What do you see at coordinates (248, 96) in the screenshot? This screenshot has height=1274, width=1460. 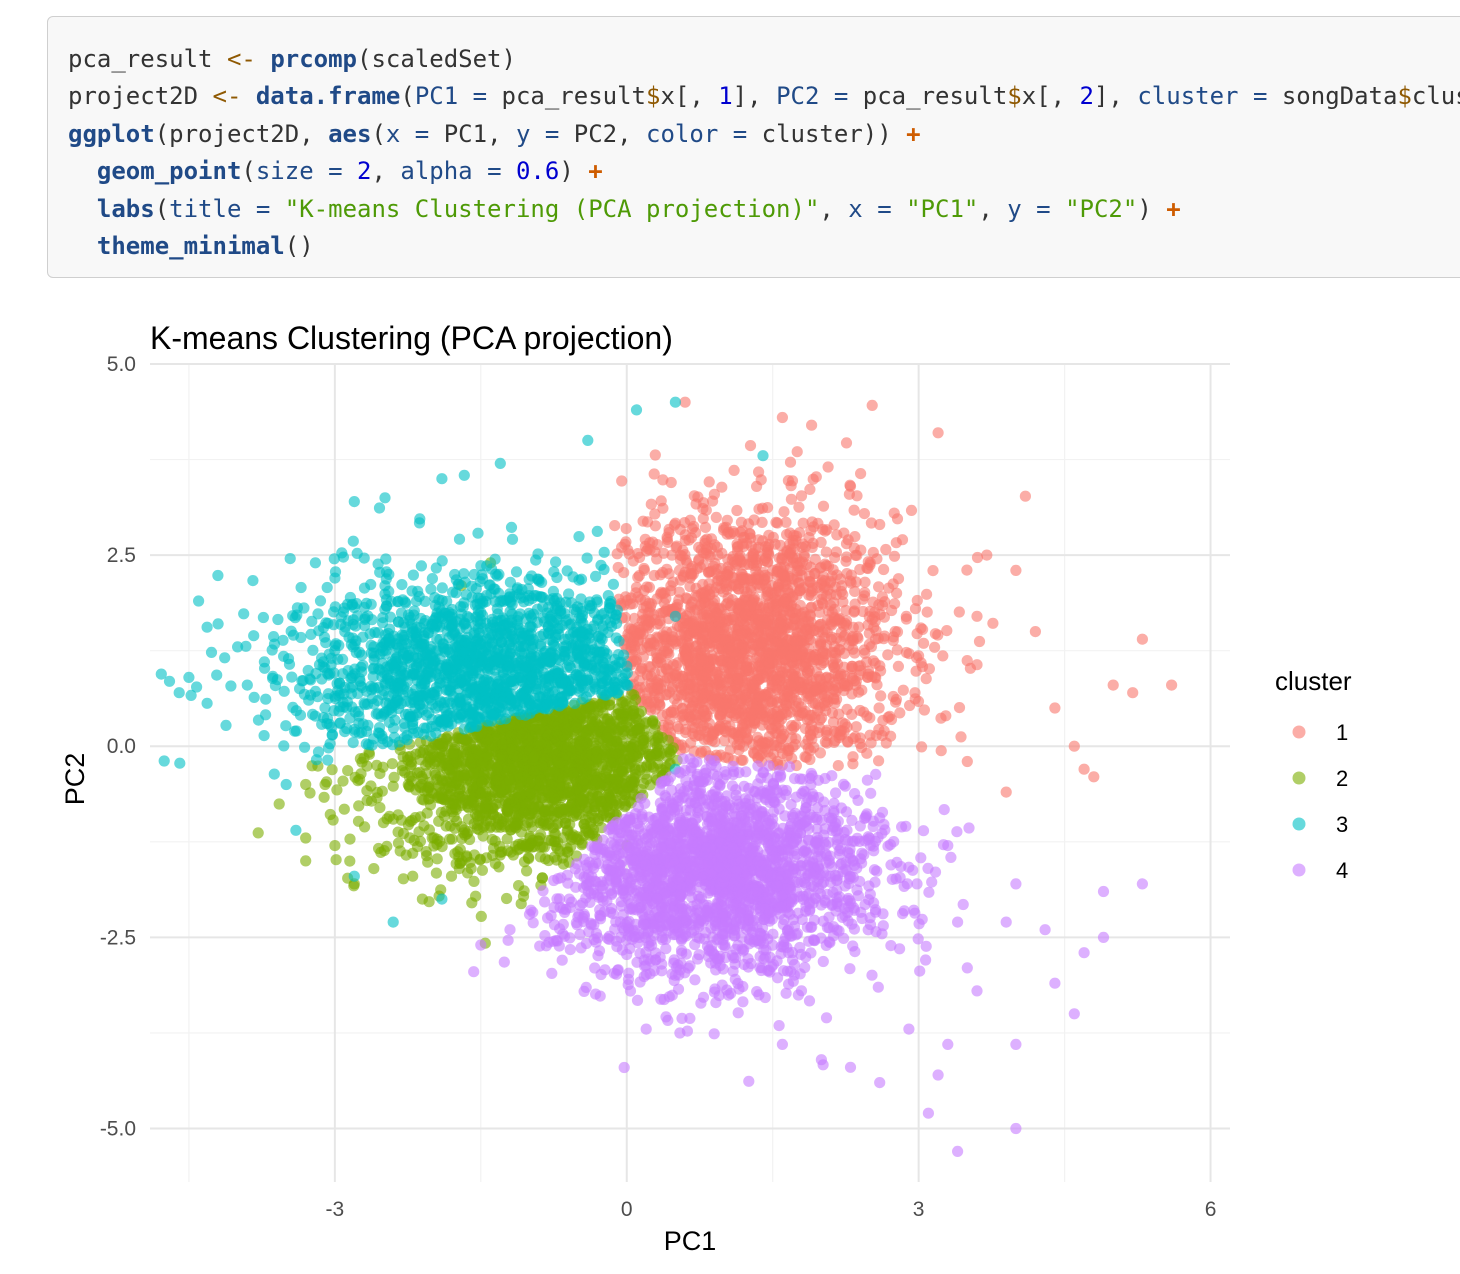 I see `code-token` at bounding box center [248, 96].